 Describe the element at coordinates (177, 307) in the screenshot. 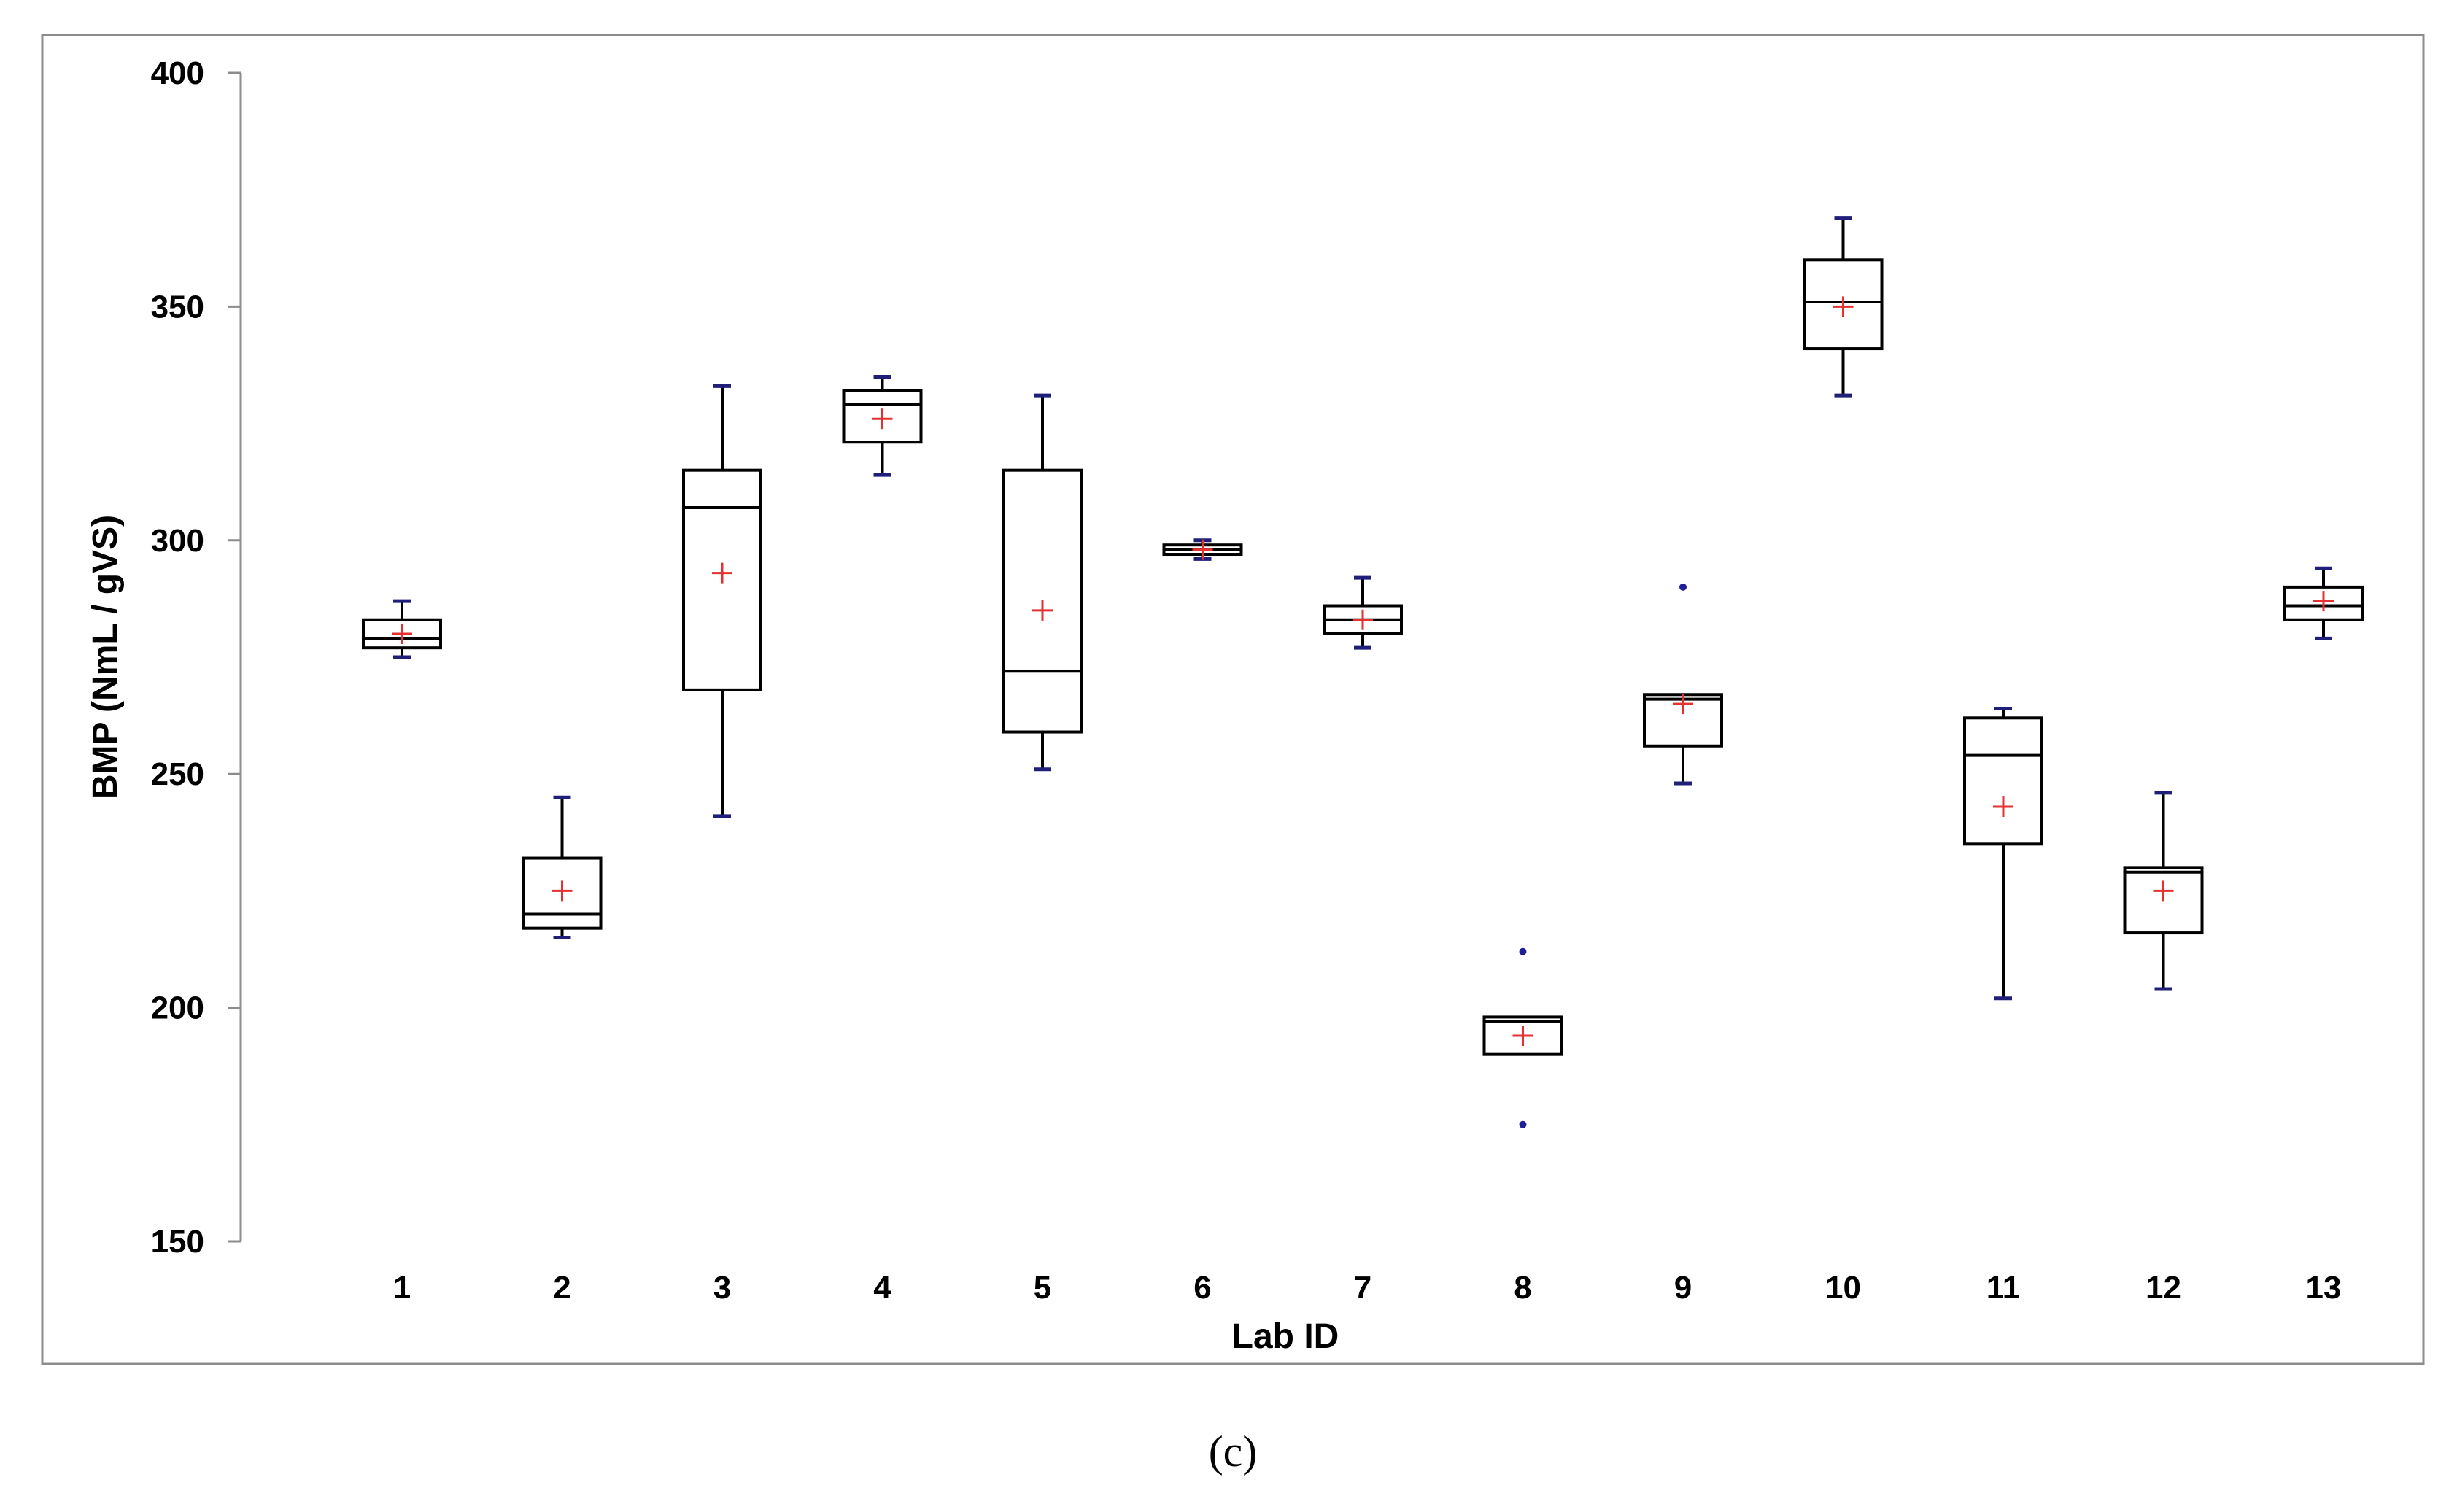

I see `y-tick-label: 350` at that location.